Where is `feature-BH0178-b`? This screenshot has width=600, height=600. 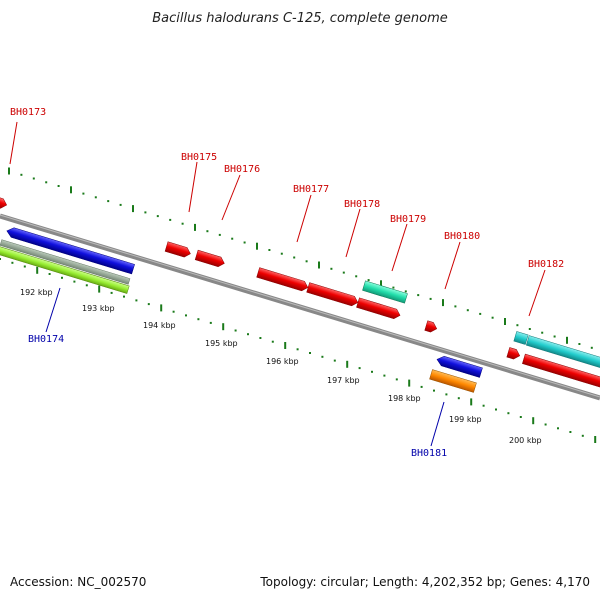 feature-BH0178-b is located at coordinates (378, 308).